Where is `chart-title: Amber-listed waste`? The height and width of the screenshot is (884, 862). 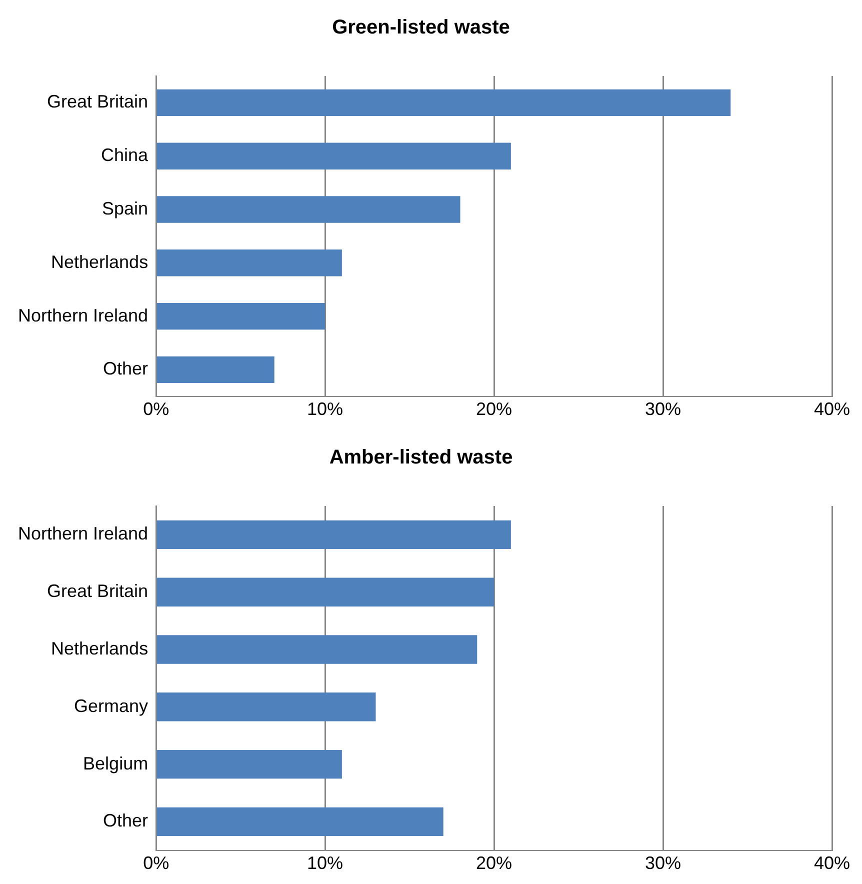
chart-title: Amber-listed waste is located at coordinates (421, 457).